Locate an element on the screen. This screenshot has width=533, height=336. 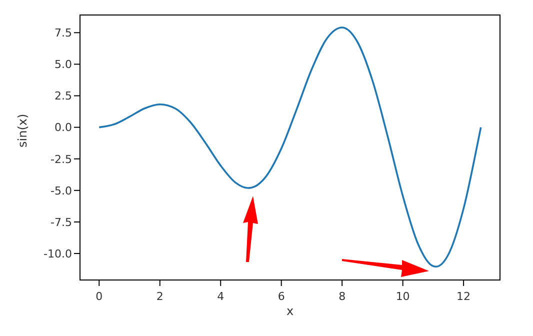
y-tick-label: -2.5 is located at coordinates (61, 159).